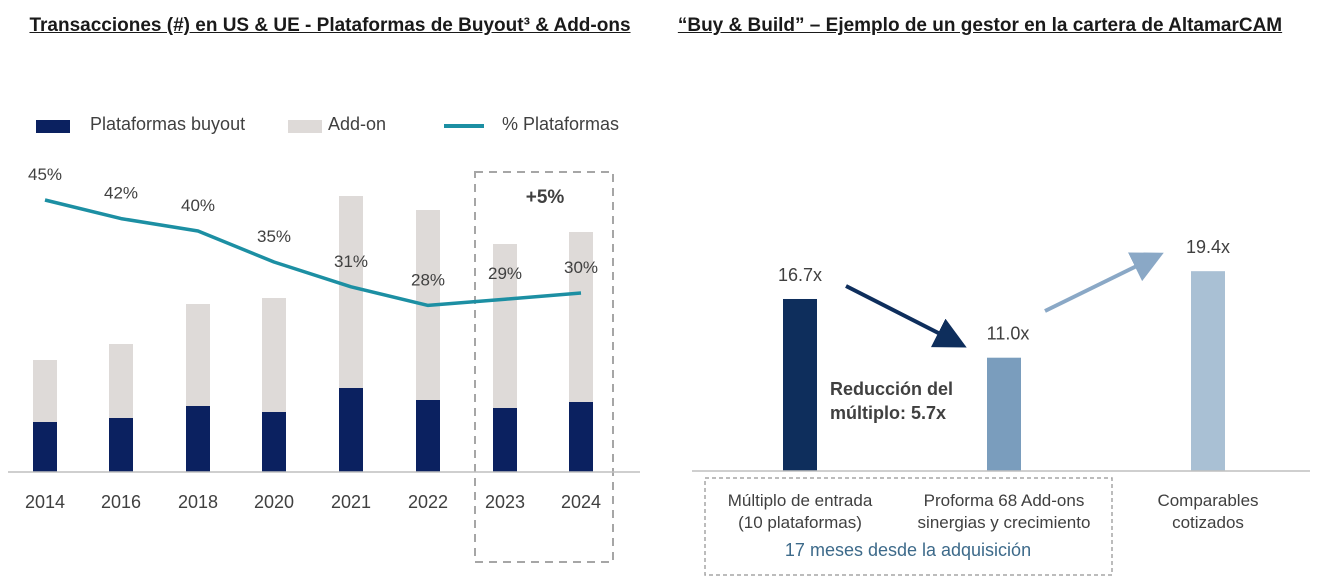 This screenshot has height=586, width=1321. What do you see at coordinates (544, 367) in the screenshot?
I see `highlight-box` at bounding box center [544, 367].